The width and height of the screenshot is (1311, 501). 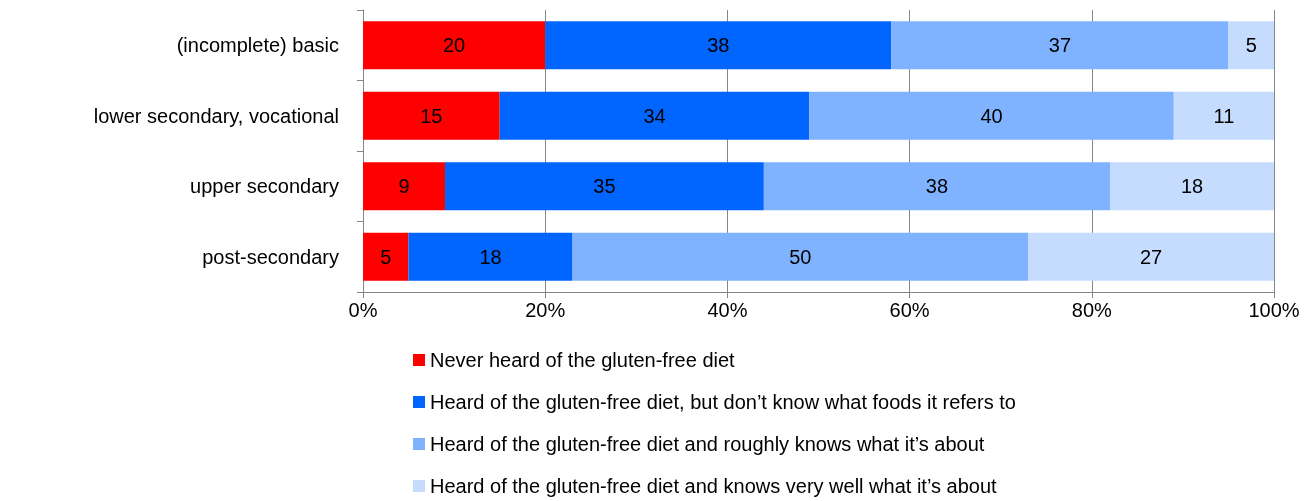 What do you see at coordinates (1092, 310) in the screenshot?
I see `x-tick-label: 80%` at bounding box center [1092, 310].